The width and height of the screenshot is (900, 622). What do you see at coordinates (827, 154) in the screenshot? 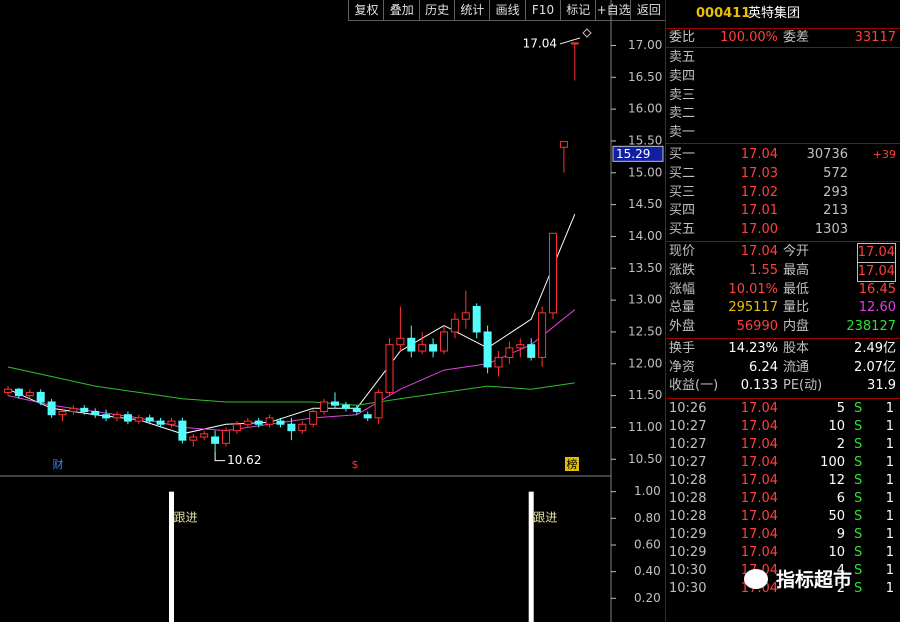
I see `bid-volume: 30736` at bounding box center [827, 154].